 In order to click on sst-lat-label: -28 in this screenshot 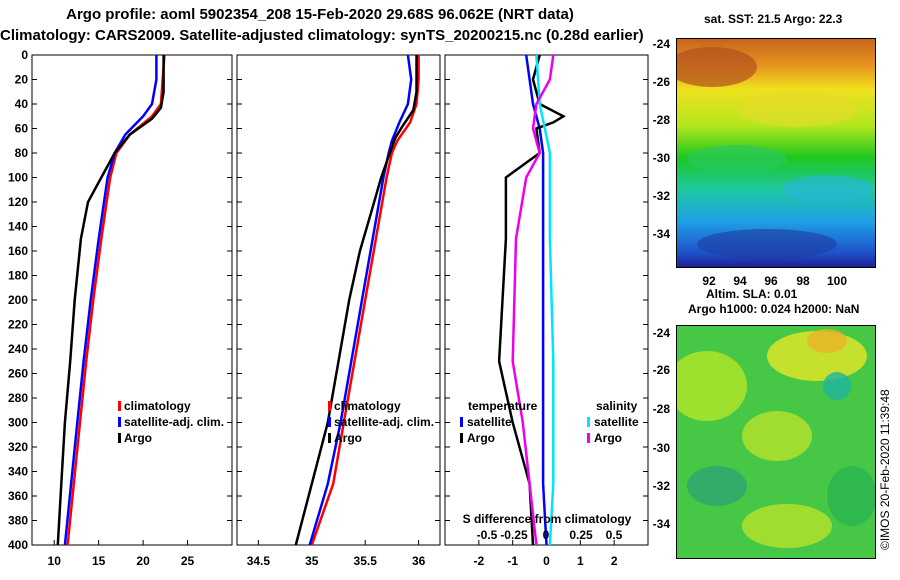, I will do `click(662, 120)`.